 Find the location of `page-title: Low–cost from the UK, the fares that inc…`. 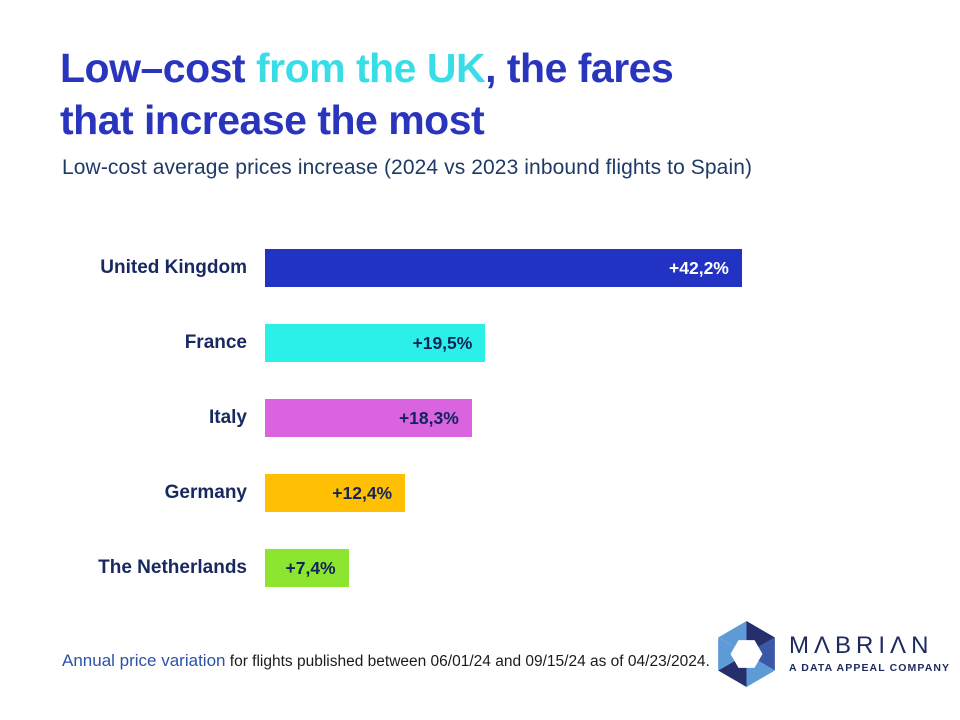

page-title: Low–cost from the UK, the fares that inc… is located at coordinates (367, 94).